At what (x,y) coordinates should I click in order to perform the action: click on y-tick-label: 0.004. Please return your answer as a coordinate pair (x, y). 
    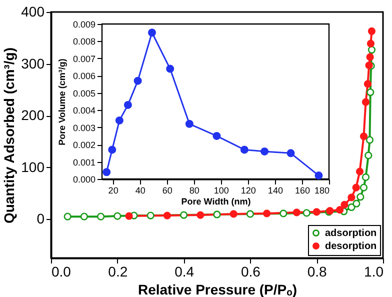
    Looking at the image, I should click on (84, 111).